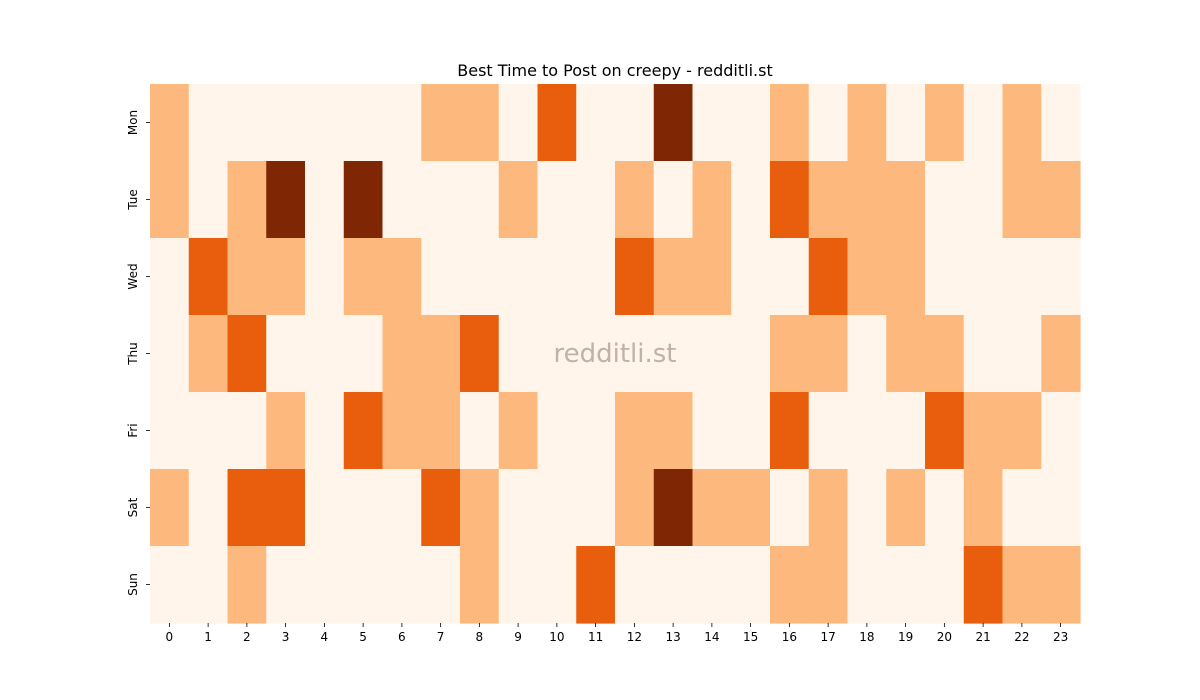 The height and width of the screenshot is (700, 1200). What do you see at coordinates (672, 637) in the screenshot?
I see `x-tick-label-13: 13` at bounding box center [672, 637].